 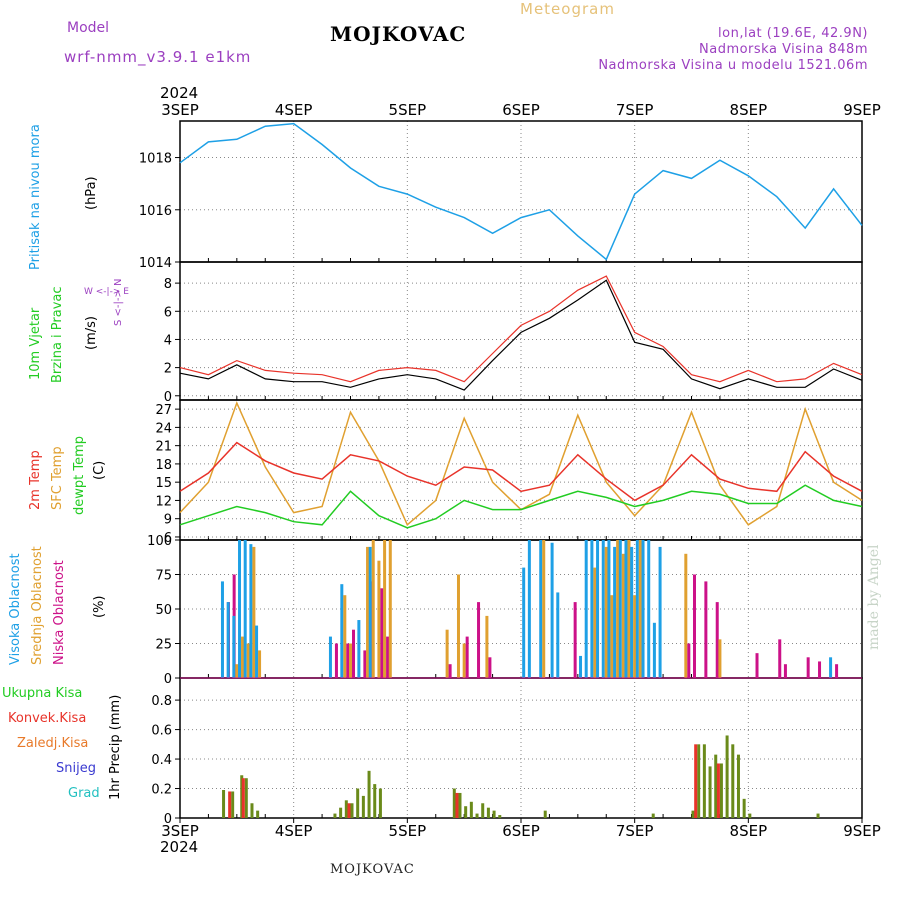 I want to click on wind-ylabel: 10m Vjetar, so click(x=35, y=343).